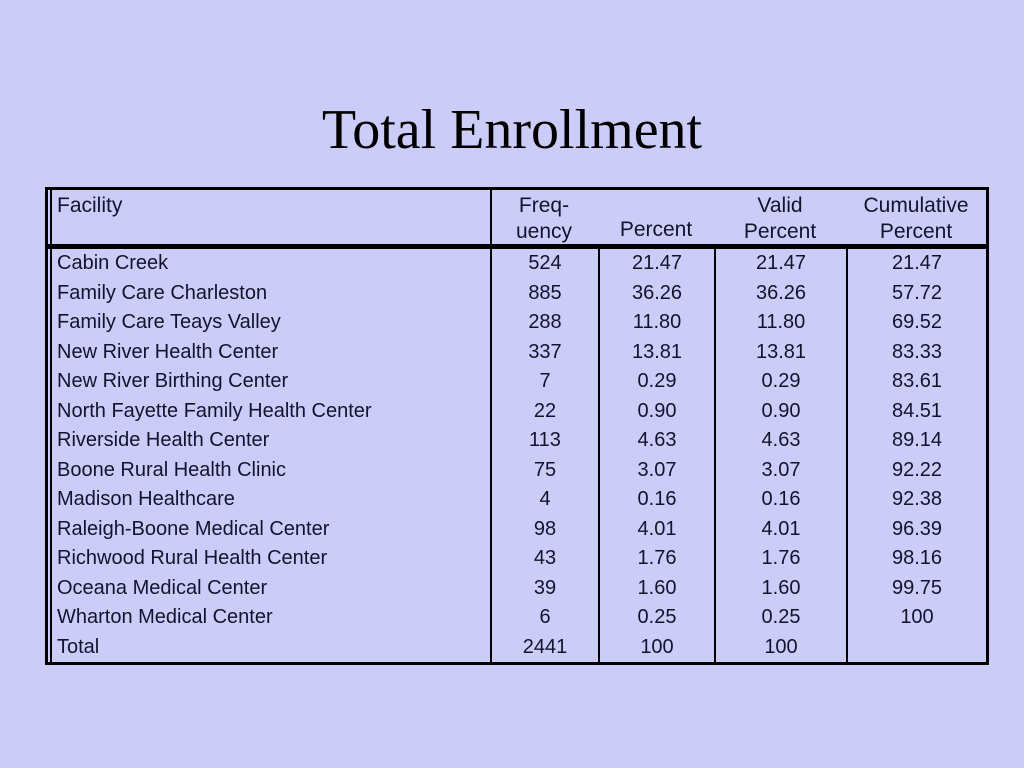 Image resolution: width=1024 pixels, height=768 pixels. Describe the element at coordinates (544, 217) in the screenshot. I see `header-frequency: Freq- uency` at that location.